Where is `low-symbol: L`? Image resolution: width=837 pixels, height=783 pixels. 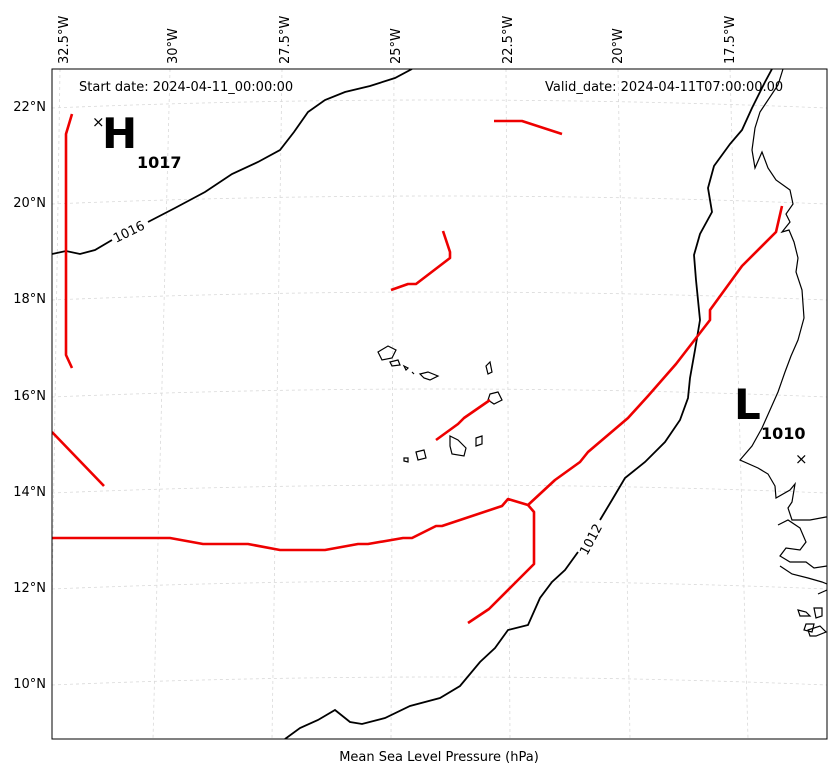 low-symbol: L is located at coordinates (747, 404).